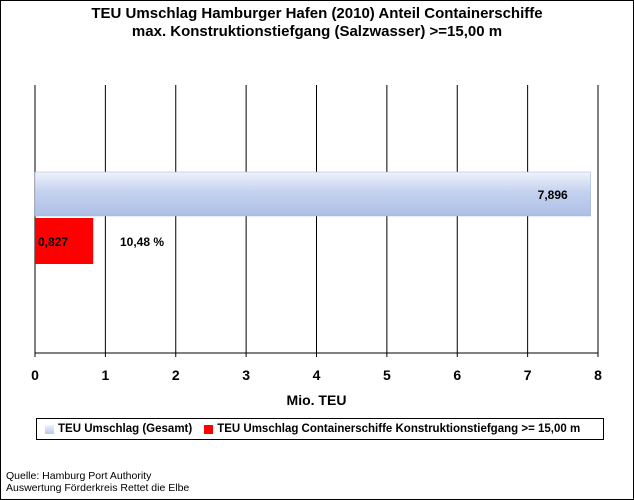 The image size is (634, 500). I want to click on legend-swatch-deep-draft, so click(209, 429).